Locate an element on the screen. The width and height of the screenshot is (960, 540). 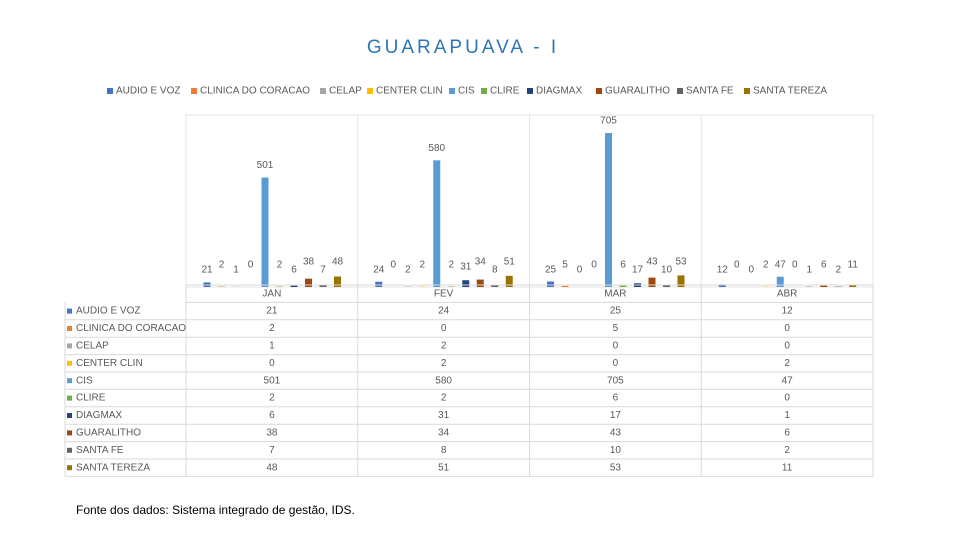
row-header: CLINICA DO CORACAO is located at coordinates (131, 328).